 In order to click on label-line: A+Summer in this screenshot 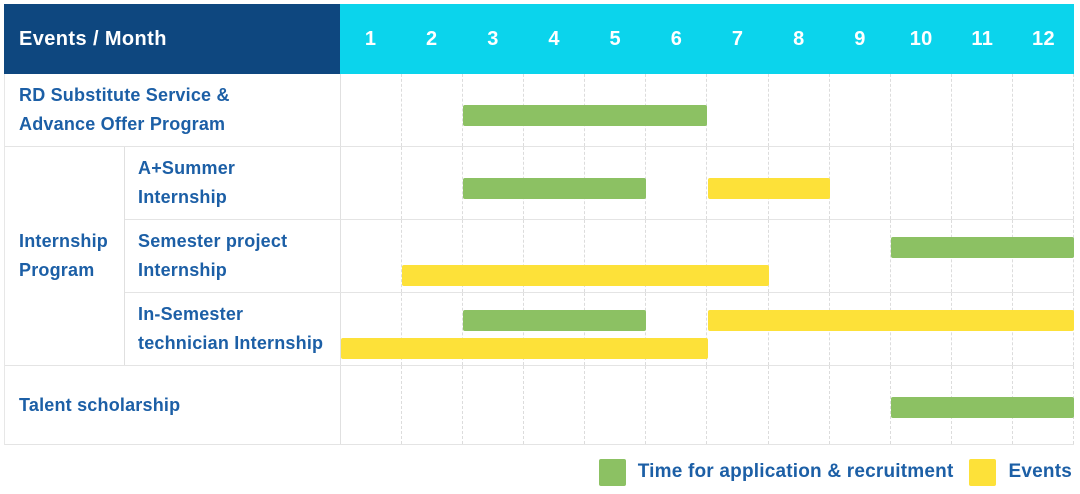, I will do `click(187, 168)`.